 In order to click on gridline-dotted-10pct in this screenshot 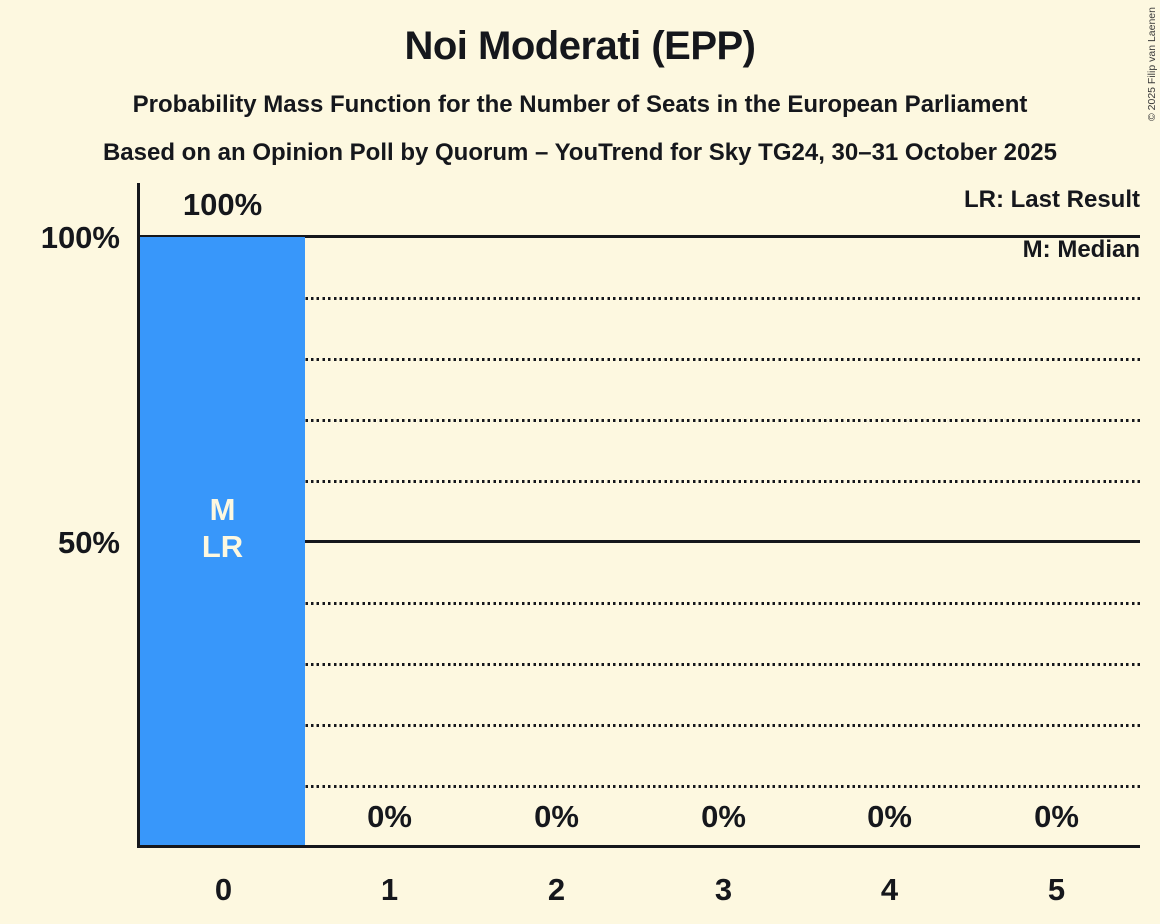, I will do `click(640, 786)`.